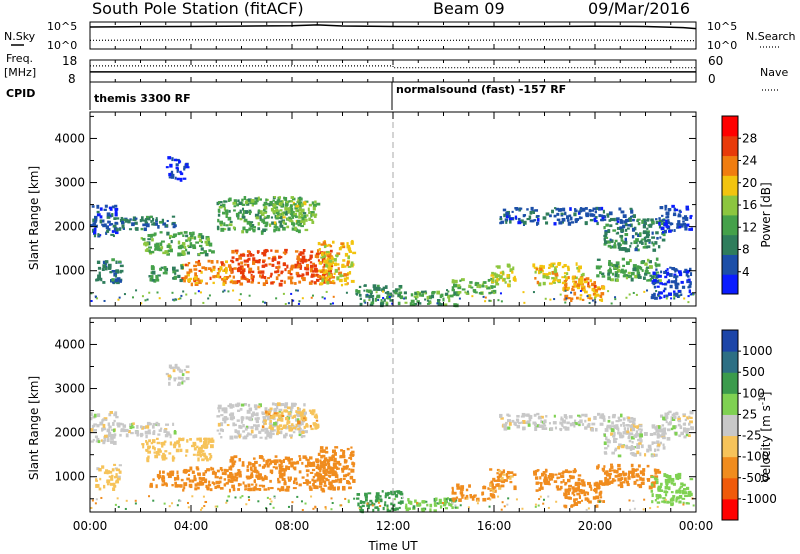 This screenshot has width=800, height=554. Describe the element at coordinates (766, 214) in the screenshot. I see `power-colorbar-label: Power [dB]` at that location.